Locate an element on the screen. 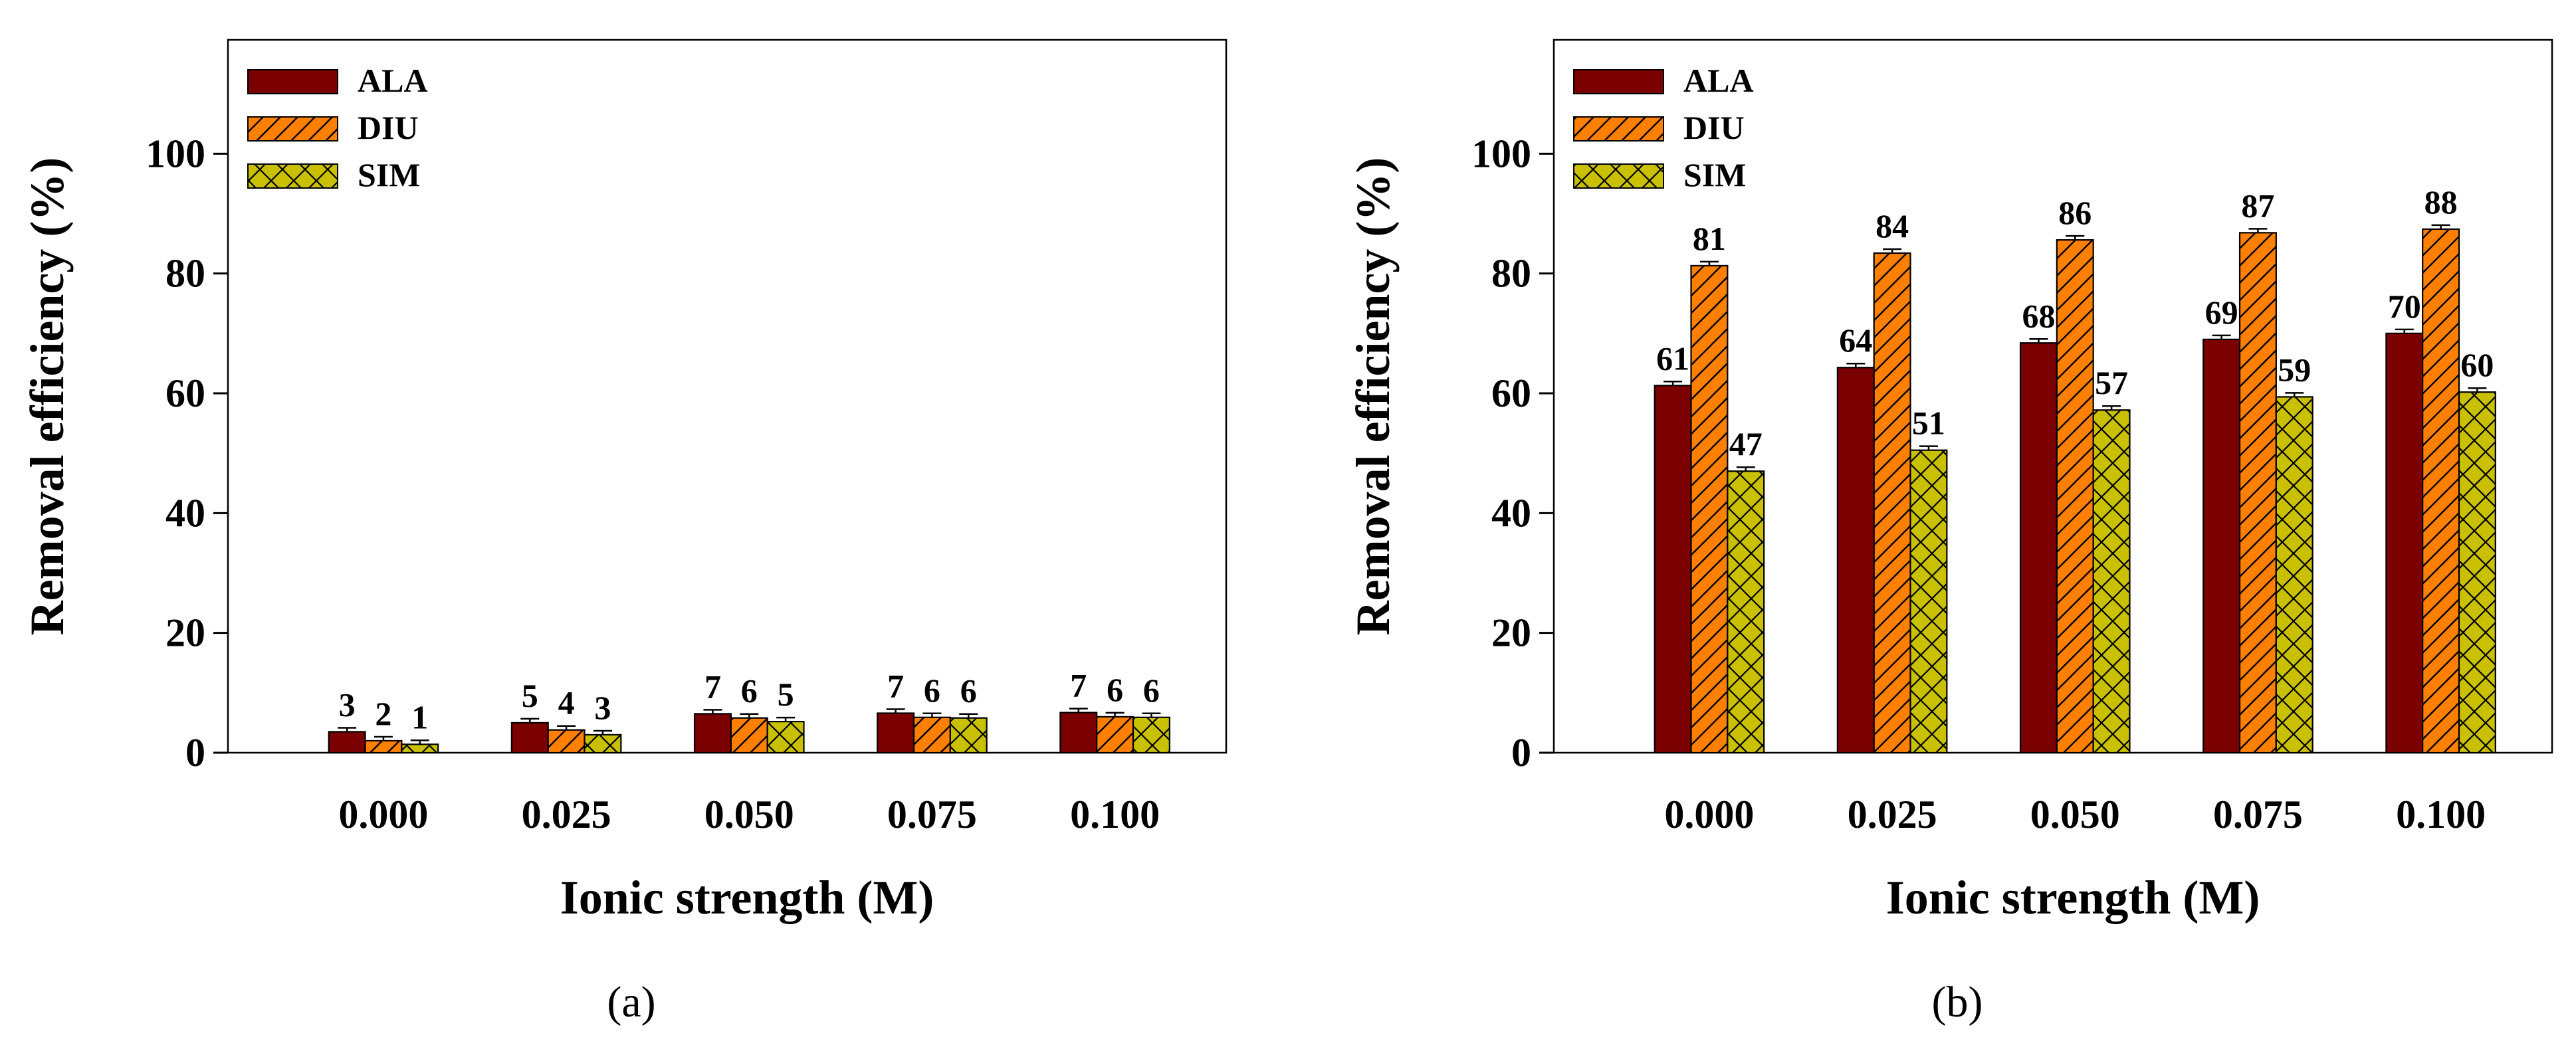 The height and width of the screenshot is (1055, 2576). data-label: 59 is located at coordinates (2294, 369).